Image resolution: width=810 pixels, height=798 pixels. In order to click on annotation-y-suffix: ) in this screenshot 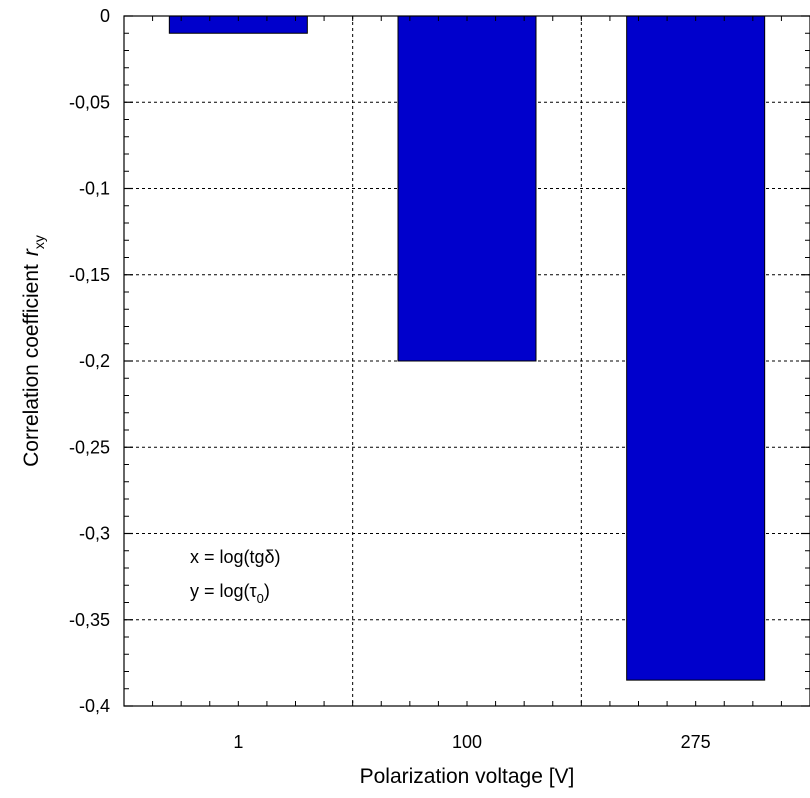, I will do `click(267, 591)`.